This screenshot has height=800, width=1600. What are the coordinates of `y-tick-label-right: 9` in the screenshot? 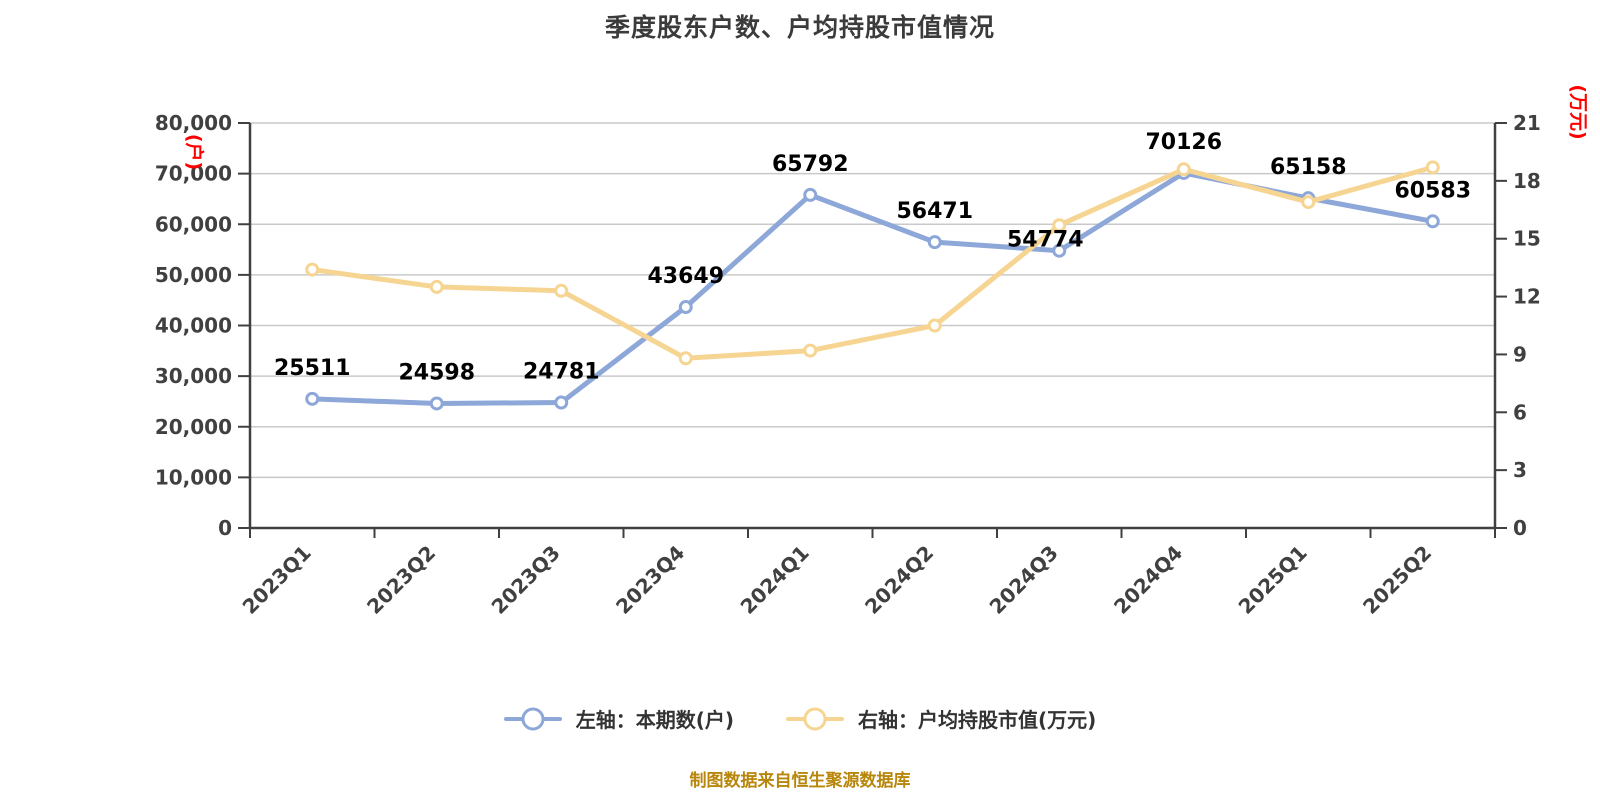 It's located at (1520, 354).